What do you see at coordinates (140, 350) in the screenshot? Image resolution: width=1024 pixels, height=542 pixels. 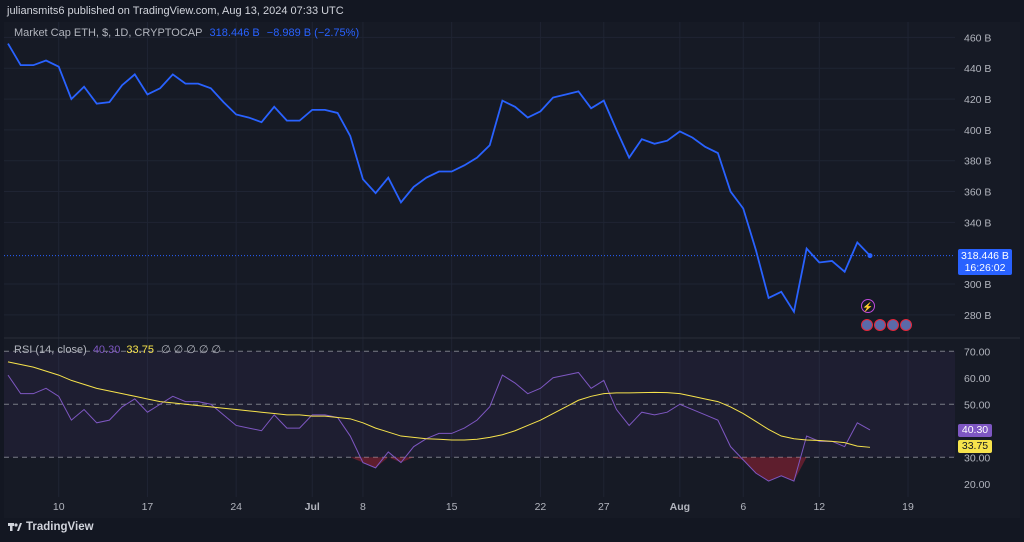 I see `rsi-ma-legend-value: 33.75` at bounding box center [140, 350].